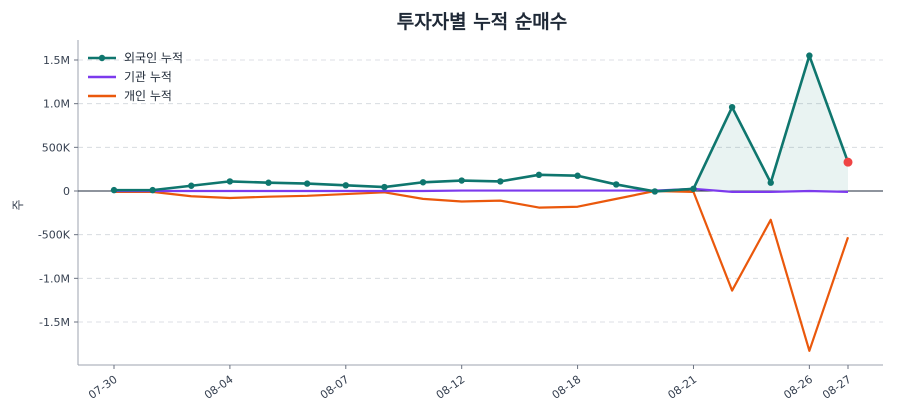  What do you see at coordinates (102, 58) in the screenshot?
I see `legend-marker` at bounding box center [102, 58].